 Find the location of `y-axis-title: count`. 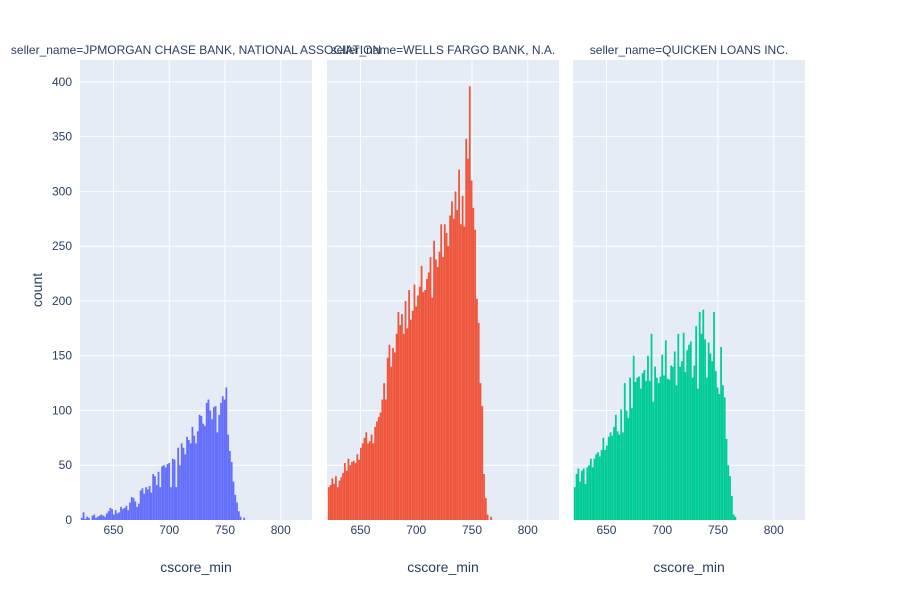

y-axis-title: count is located at coordinates (37, 290).